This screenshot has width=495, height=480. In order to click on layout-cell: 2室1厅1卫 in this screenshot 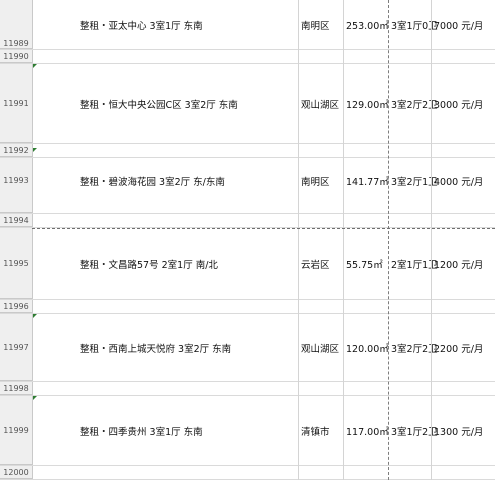, I will do `click(414, 265)`.